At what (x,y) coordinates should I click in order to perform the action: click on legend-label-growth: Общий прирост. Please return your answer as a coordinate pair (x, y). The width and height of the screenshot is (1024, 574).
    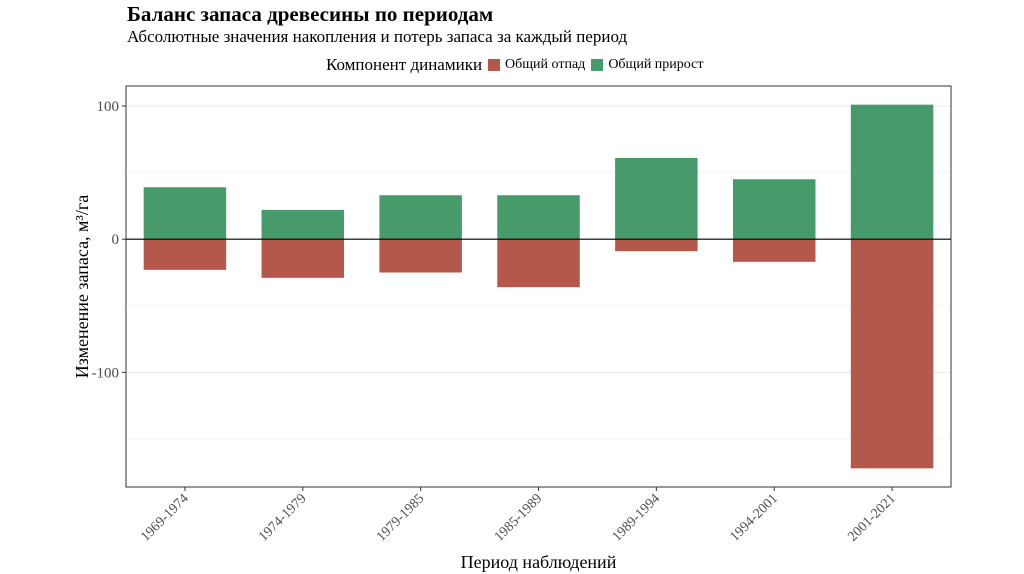
    Looking at the image, I should click on (656, 64).